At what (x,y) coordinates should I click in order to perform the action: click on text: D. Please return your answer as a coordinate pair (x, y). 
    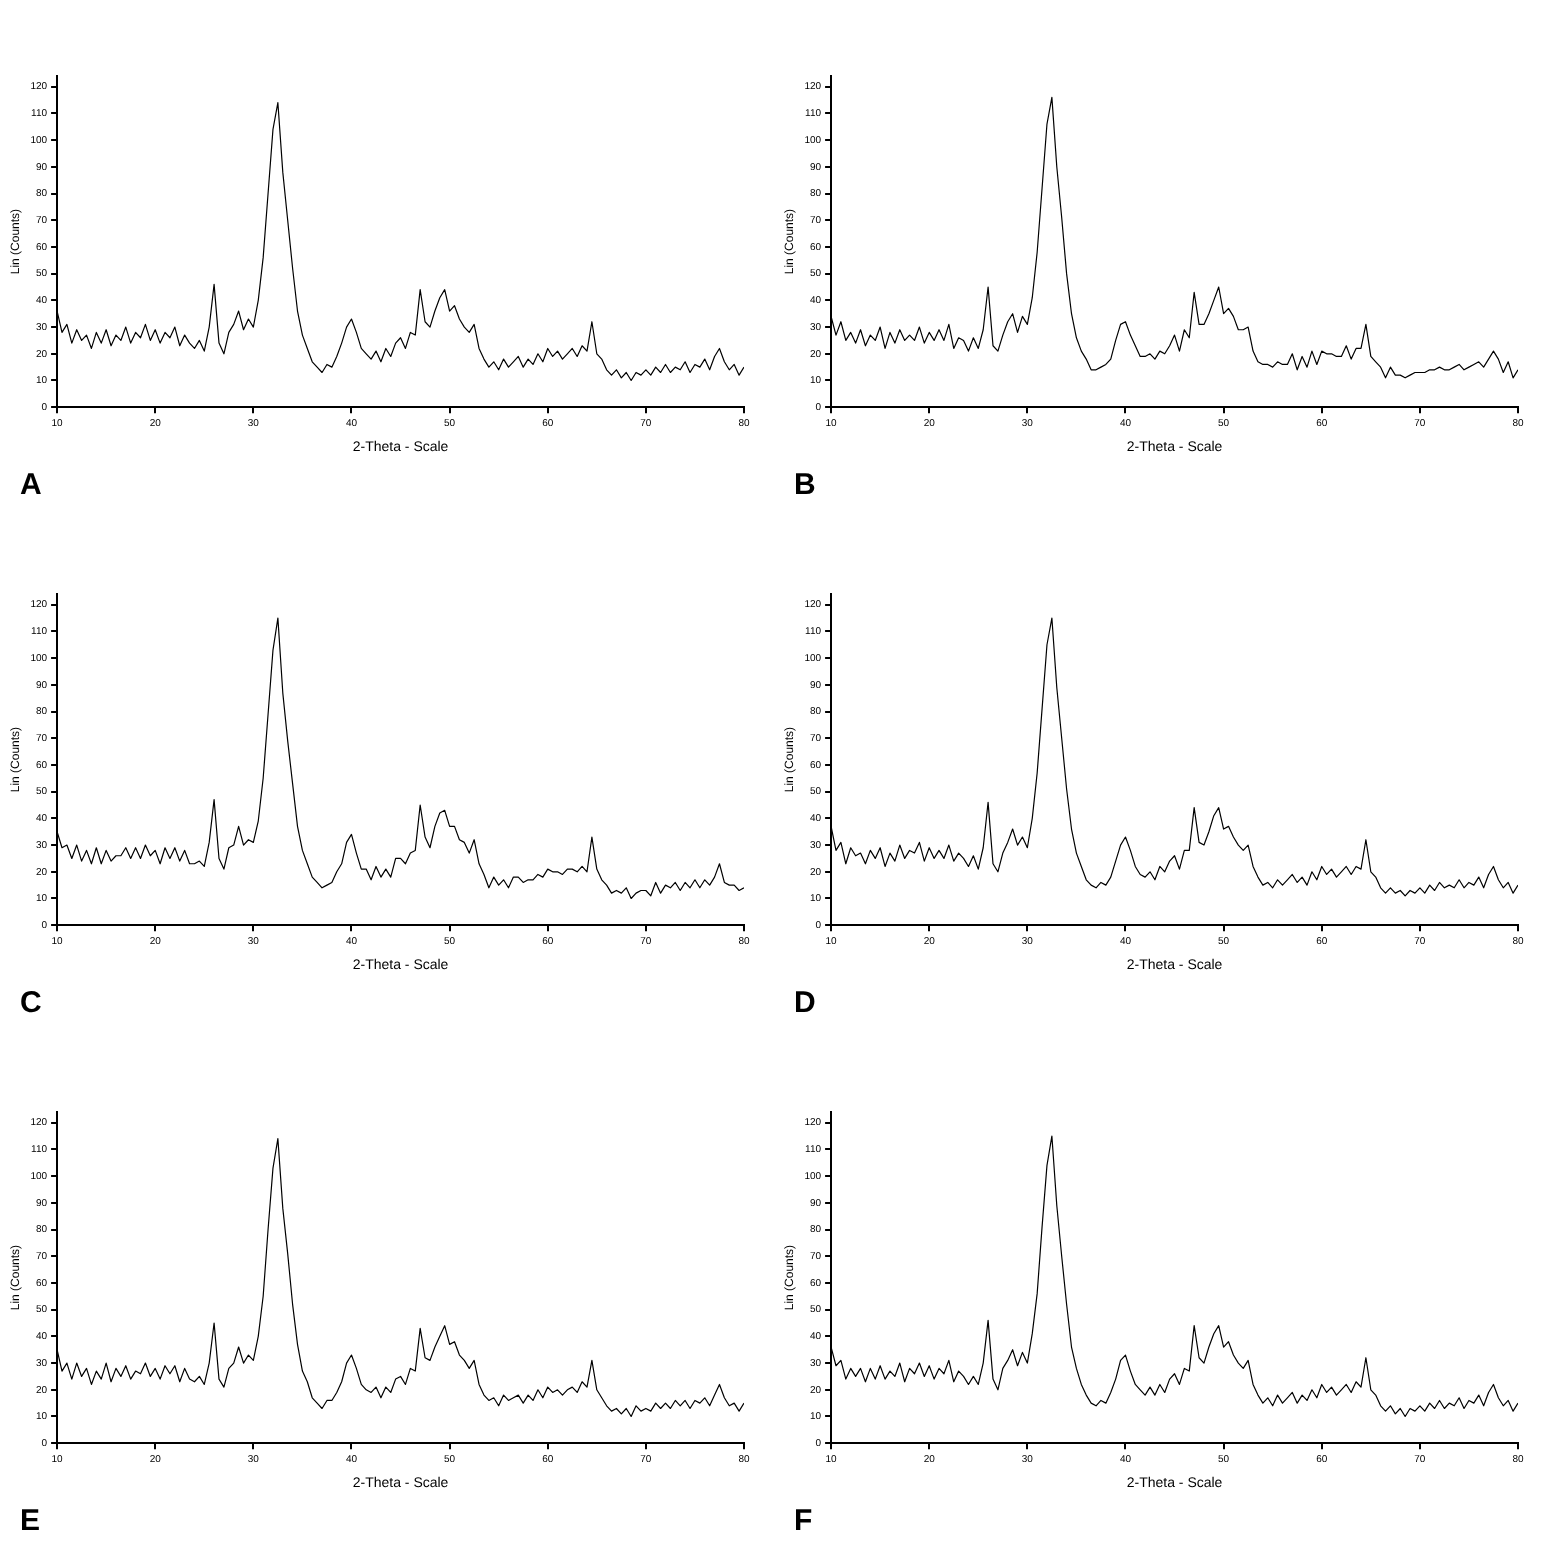
    Looking at the image, I should click on (805, 1003).